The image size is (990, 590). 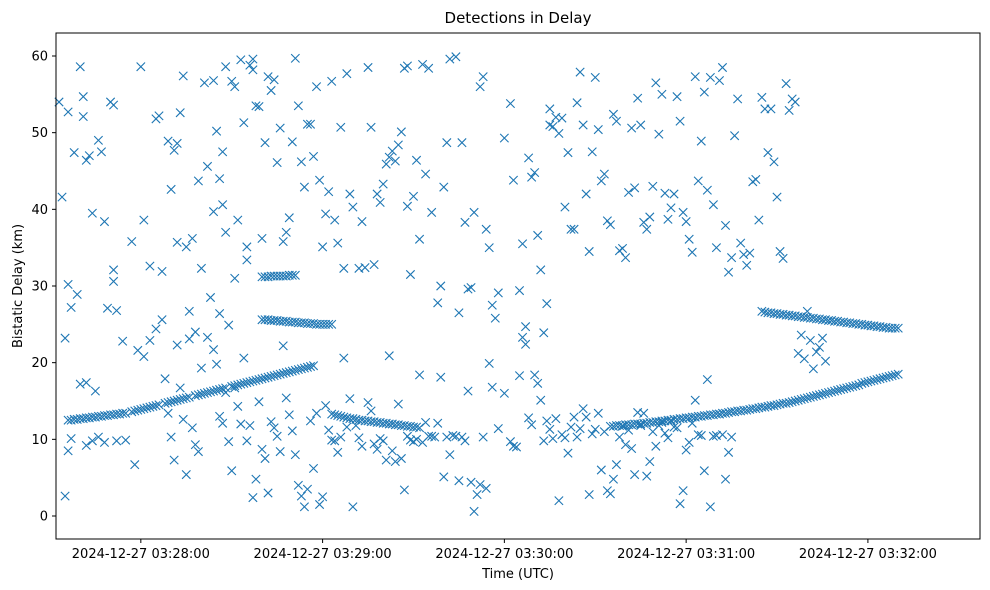 I want to click on x-tick-label: 2024-12-27 03:29:00, so click(x=323, y=554).